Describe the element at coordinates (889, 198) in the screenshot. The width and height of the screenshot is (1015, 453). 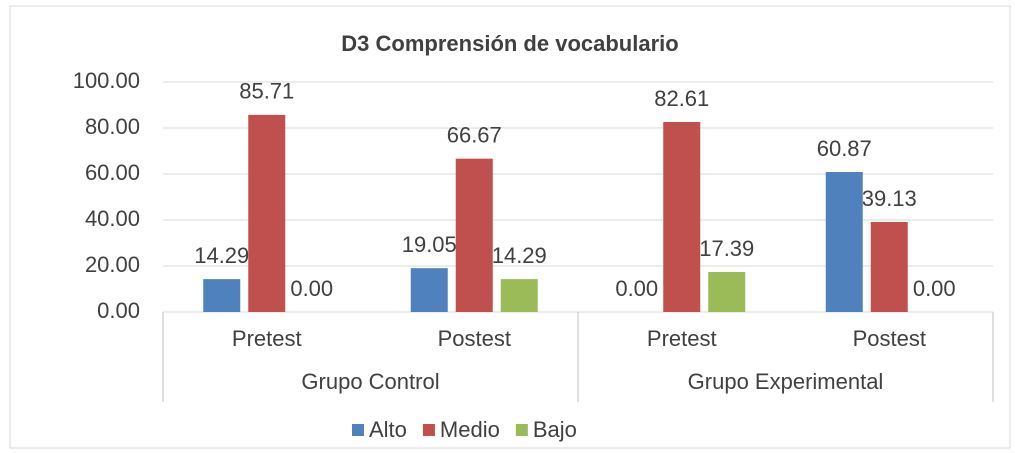
I see `data-label: 39.13` at that location.